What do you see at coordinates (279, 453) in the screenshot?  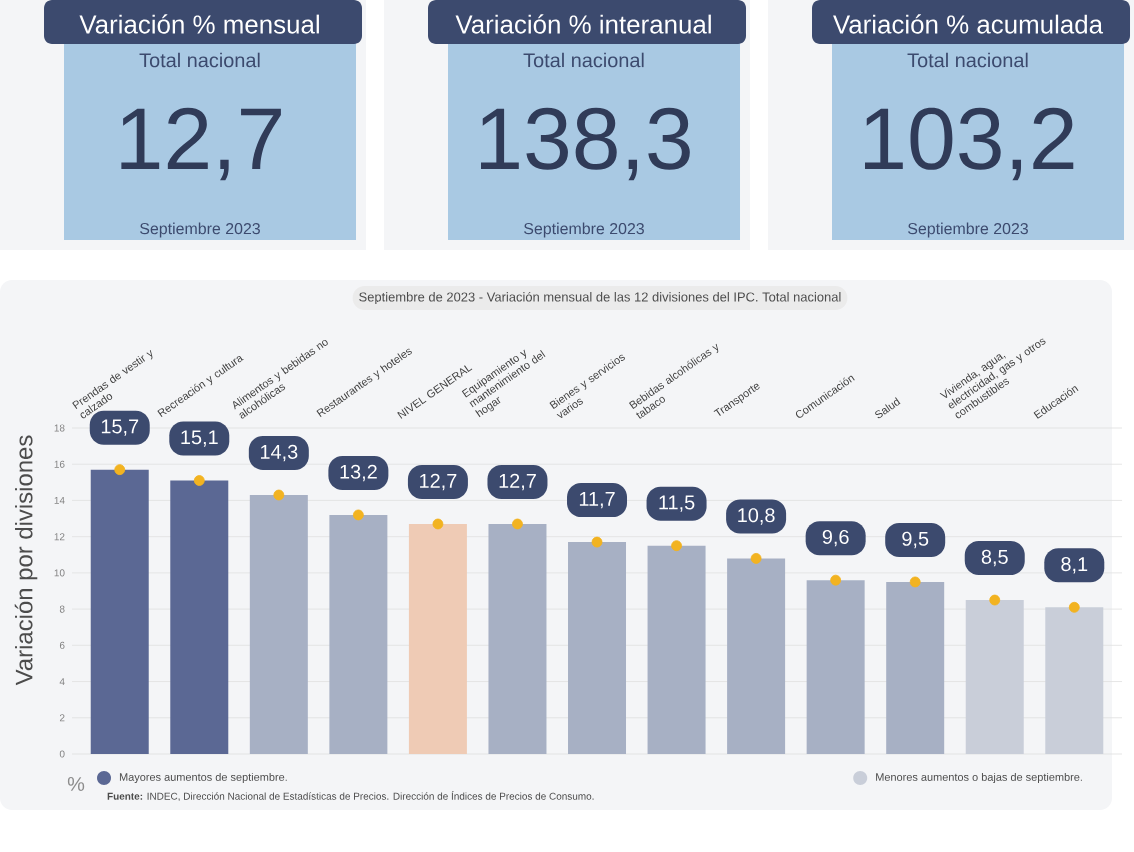 I see `data-label: 14,3` at bounding box center [279, 453].